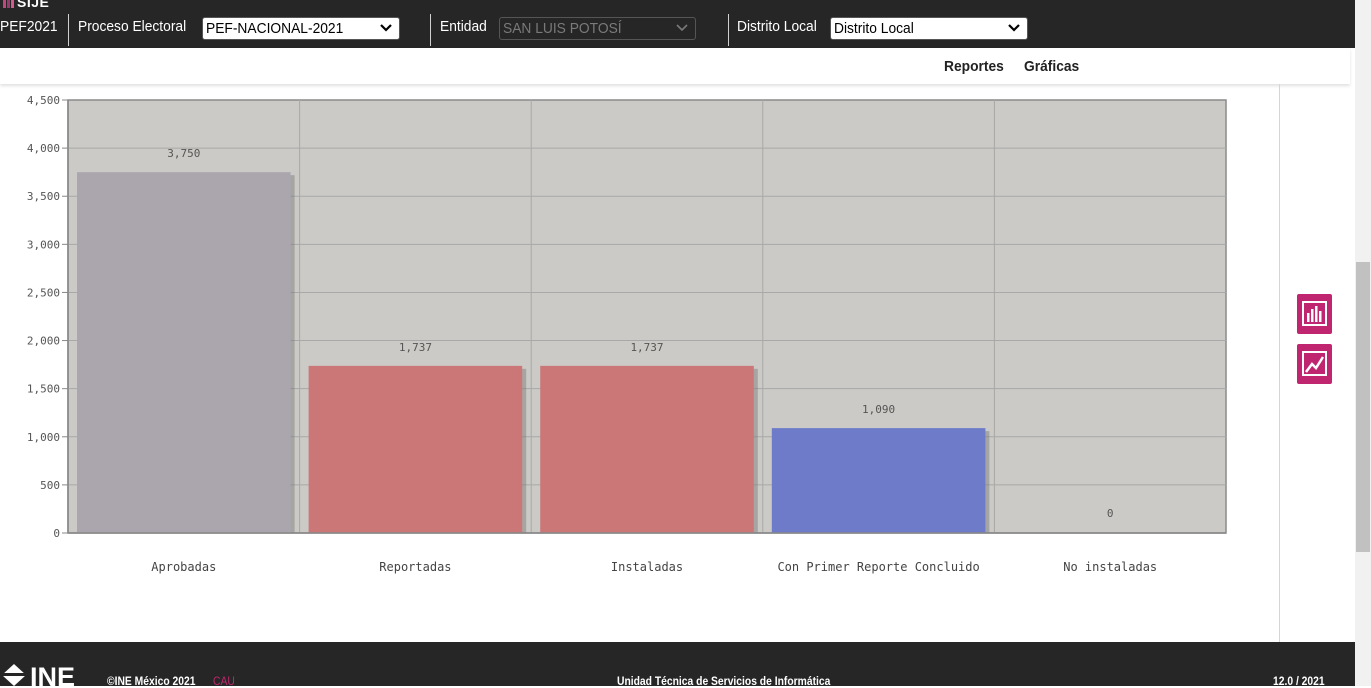 This screenshot has height=688, width=1371. I want to click on cau-link: CAU, so click(224, 681).